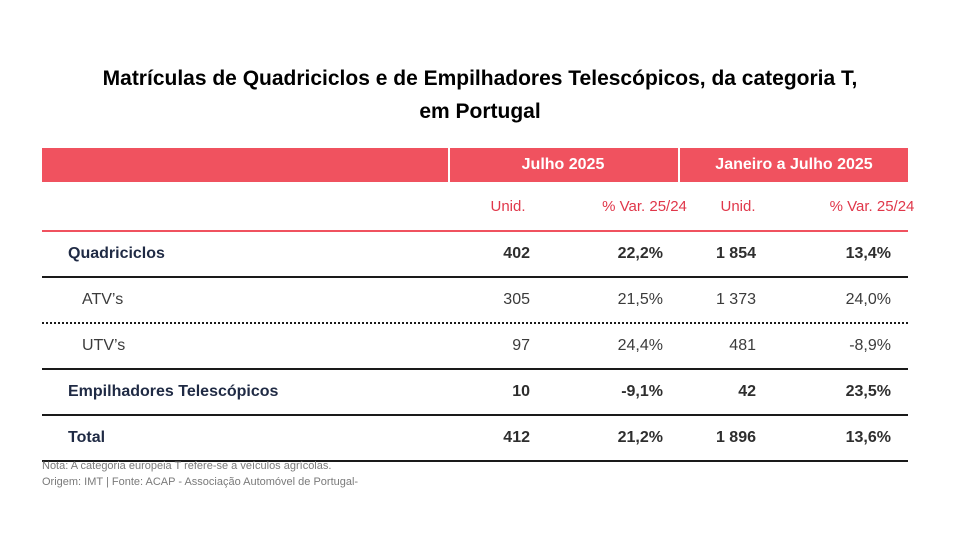  What do you see at coordinates (868, 437) in the screenshot?
I see `cell-var-jan-jul: 13,6%` at bounding box center [868, 437].